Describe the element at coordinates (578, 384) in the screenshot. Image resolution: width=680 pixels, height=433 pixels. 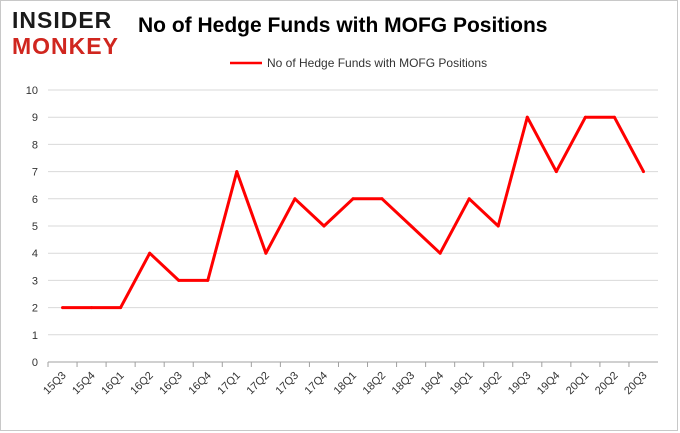
I see `x-tick-label: 20Q1` at that location.